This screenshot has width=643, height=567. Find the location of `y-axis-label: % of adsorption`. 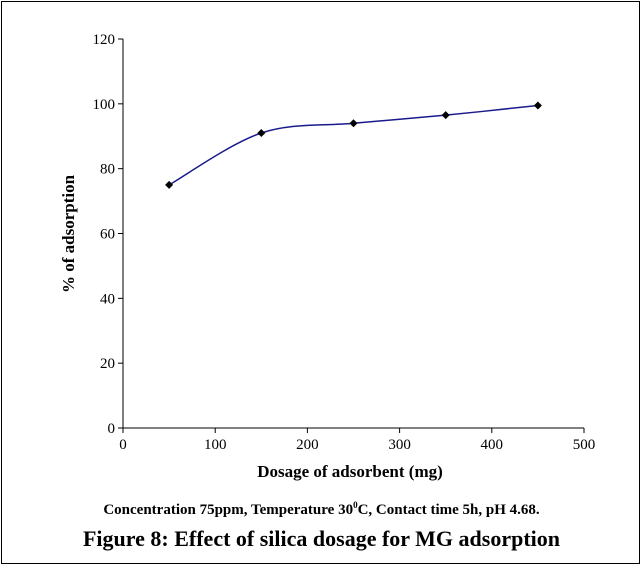

y-axis-label: % of adsorption is located at coordinates (68, 233).